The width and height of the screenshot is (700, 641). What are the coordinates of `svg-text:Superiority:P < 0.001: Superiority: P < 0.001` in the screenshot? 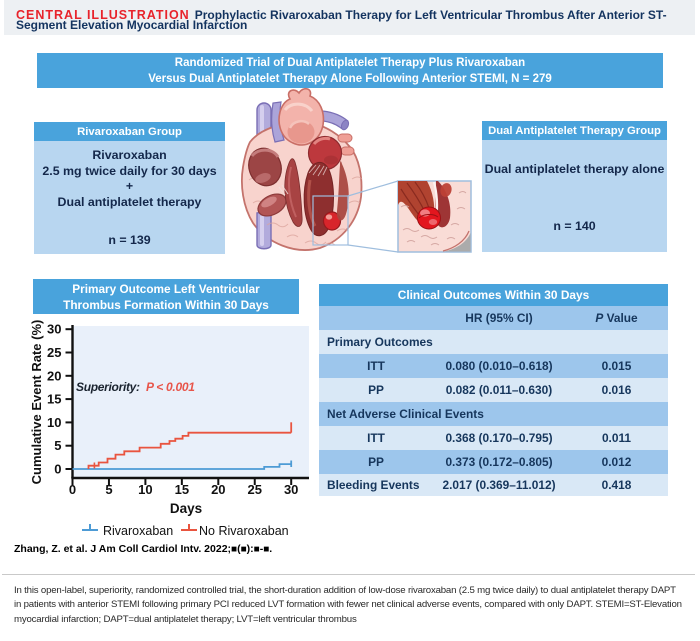 It's located at (135, 387).